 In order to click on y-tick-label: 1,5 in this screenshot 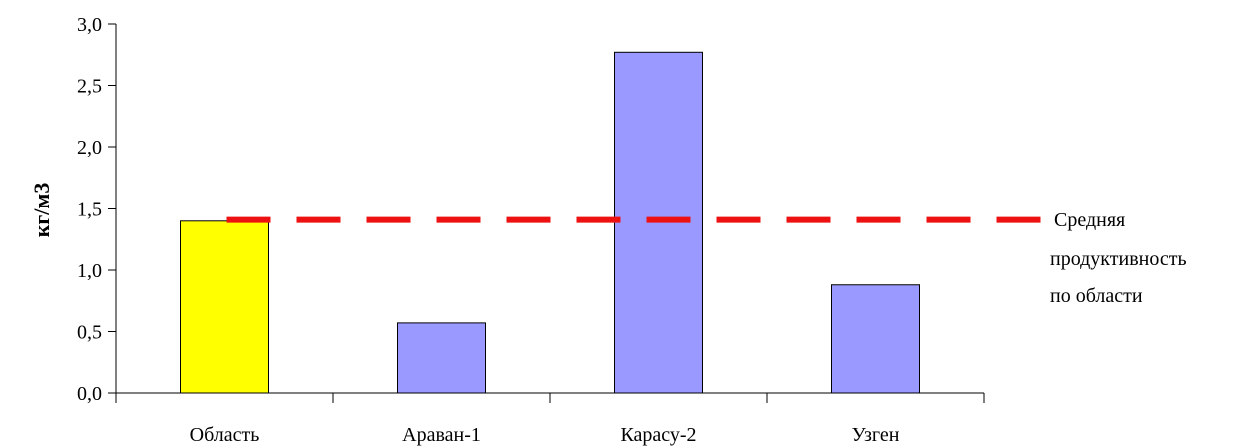, I will do `click(89, 210)`.